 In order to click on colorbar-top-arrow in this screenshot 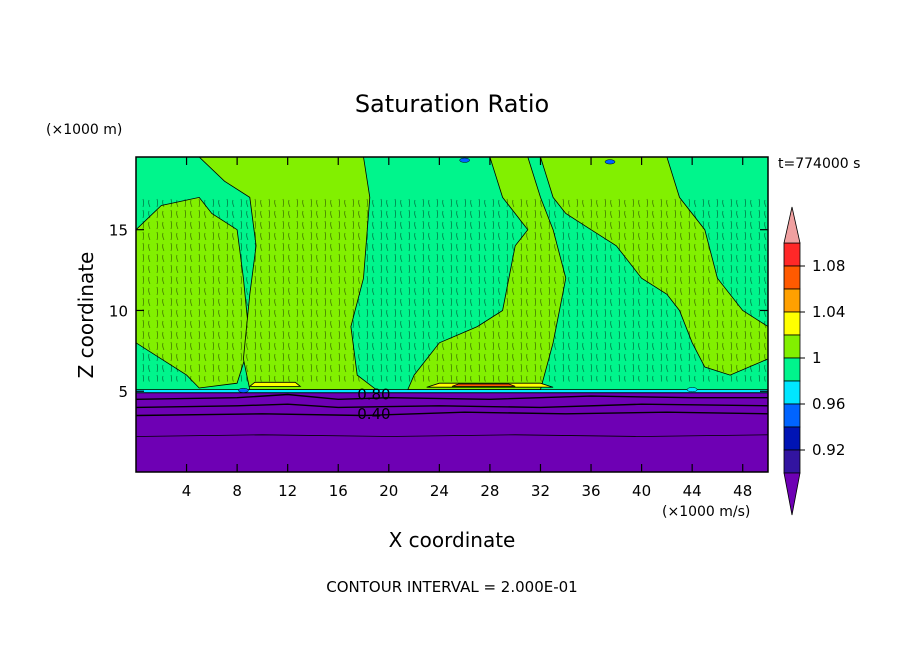, I will do `click(792, 225)`.